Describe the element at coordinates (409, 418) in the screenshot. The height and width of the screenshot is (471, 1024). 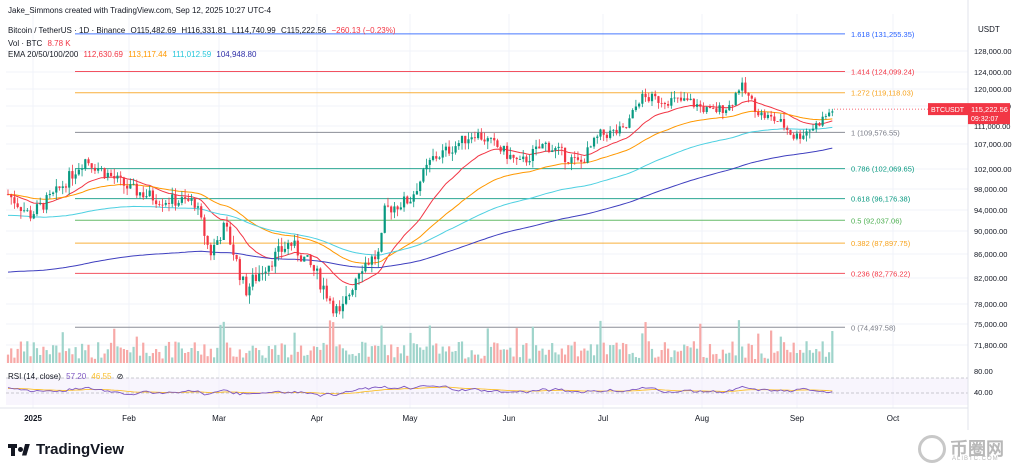
I see `time-axis-label: May` at that location.